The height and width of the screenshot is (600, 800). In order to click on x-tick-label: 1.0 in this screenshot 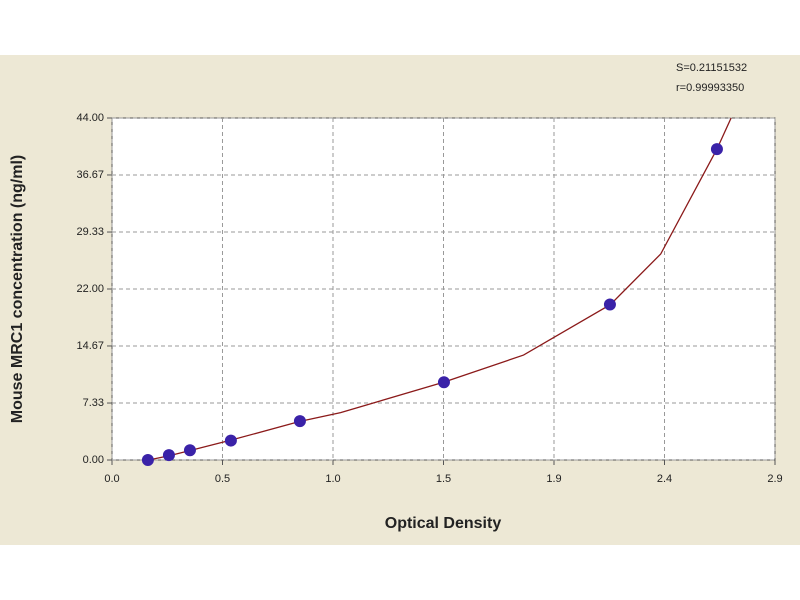, I will do `click(332, 479)`.